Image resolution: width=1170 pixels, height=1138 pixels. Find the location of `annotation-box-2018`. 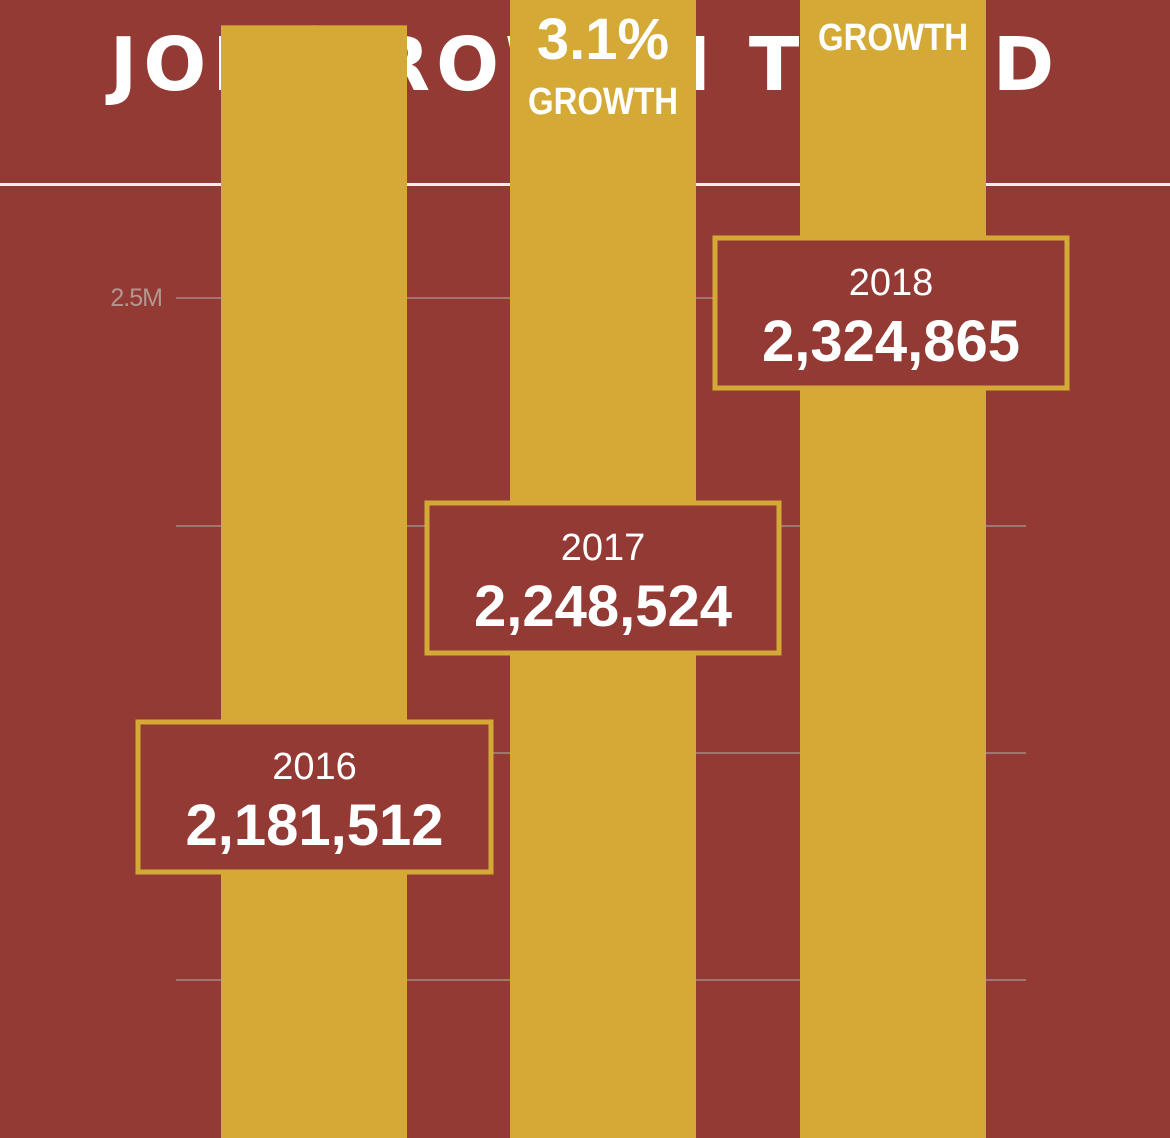

annotation-box-2018 is located at coordinates (891, 313).